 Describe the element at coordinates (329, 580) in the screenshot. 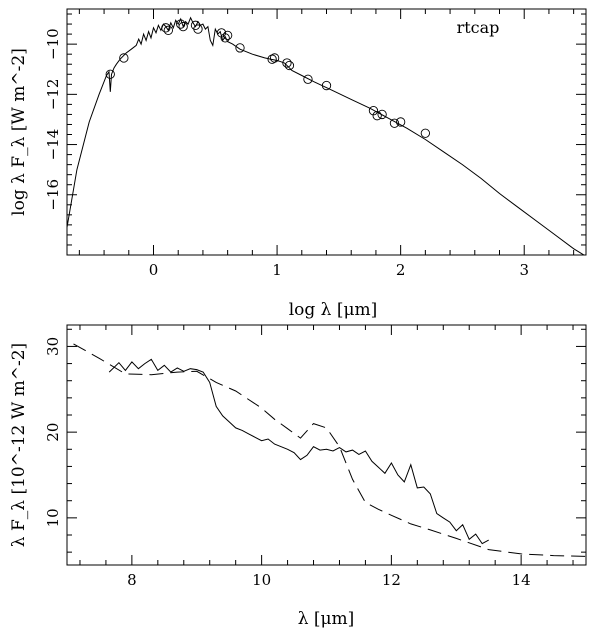

I see `bottom-x-tick-labels: 8 10 12 14` at that location.